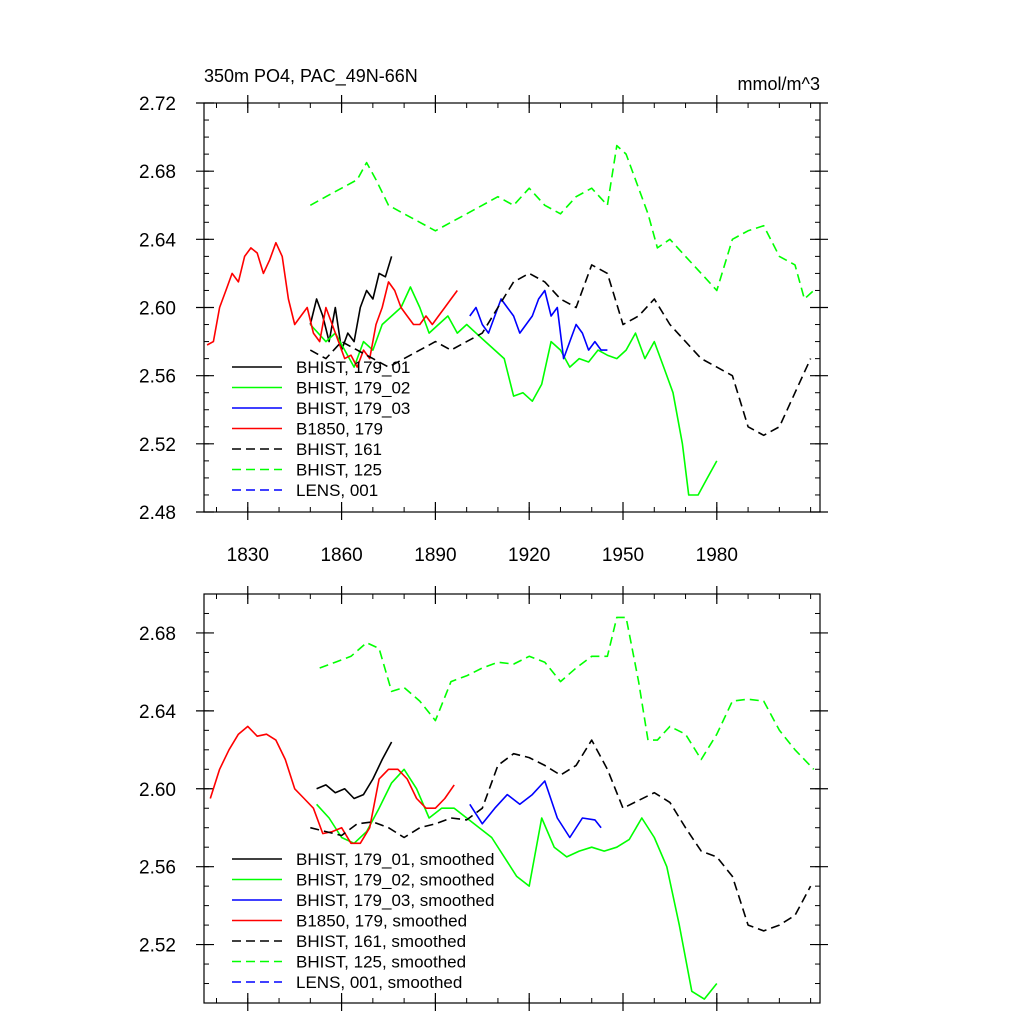 This screenshot has height=1024, width=1024. I want to click on x-tick-label: 1920, so click(529, 555).